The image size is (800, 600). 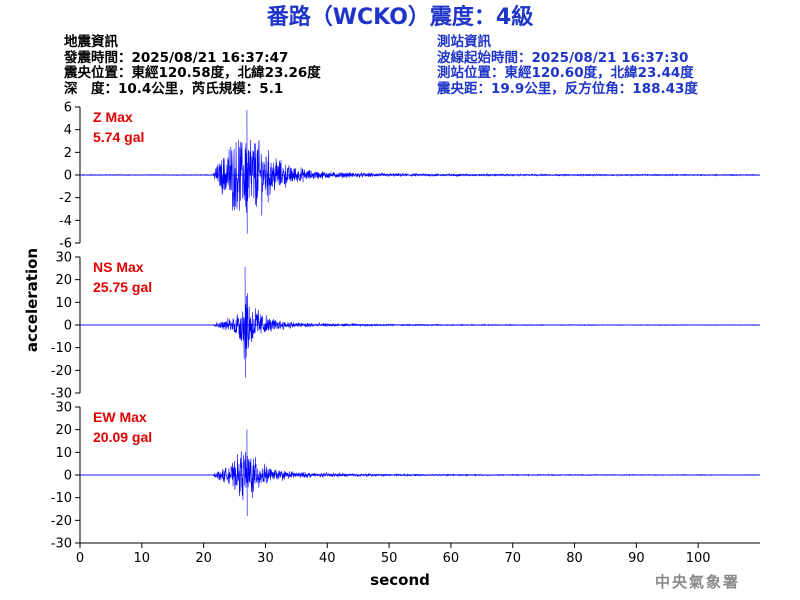 I want to click on y-tick-label: 4, so click(x=68, y=130).